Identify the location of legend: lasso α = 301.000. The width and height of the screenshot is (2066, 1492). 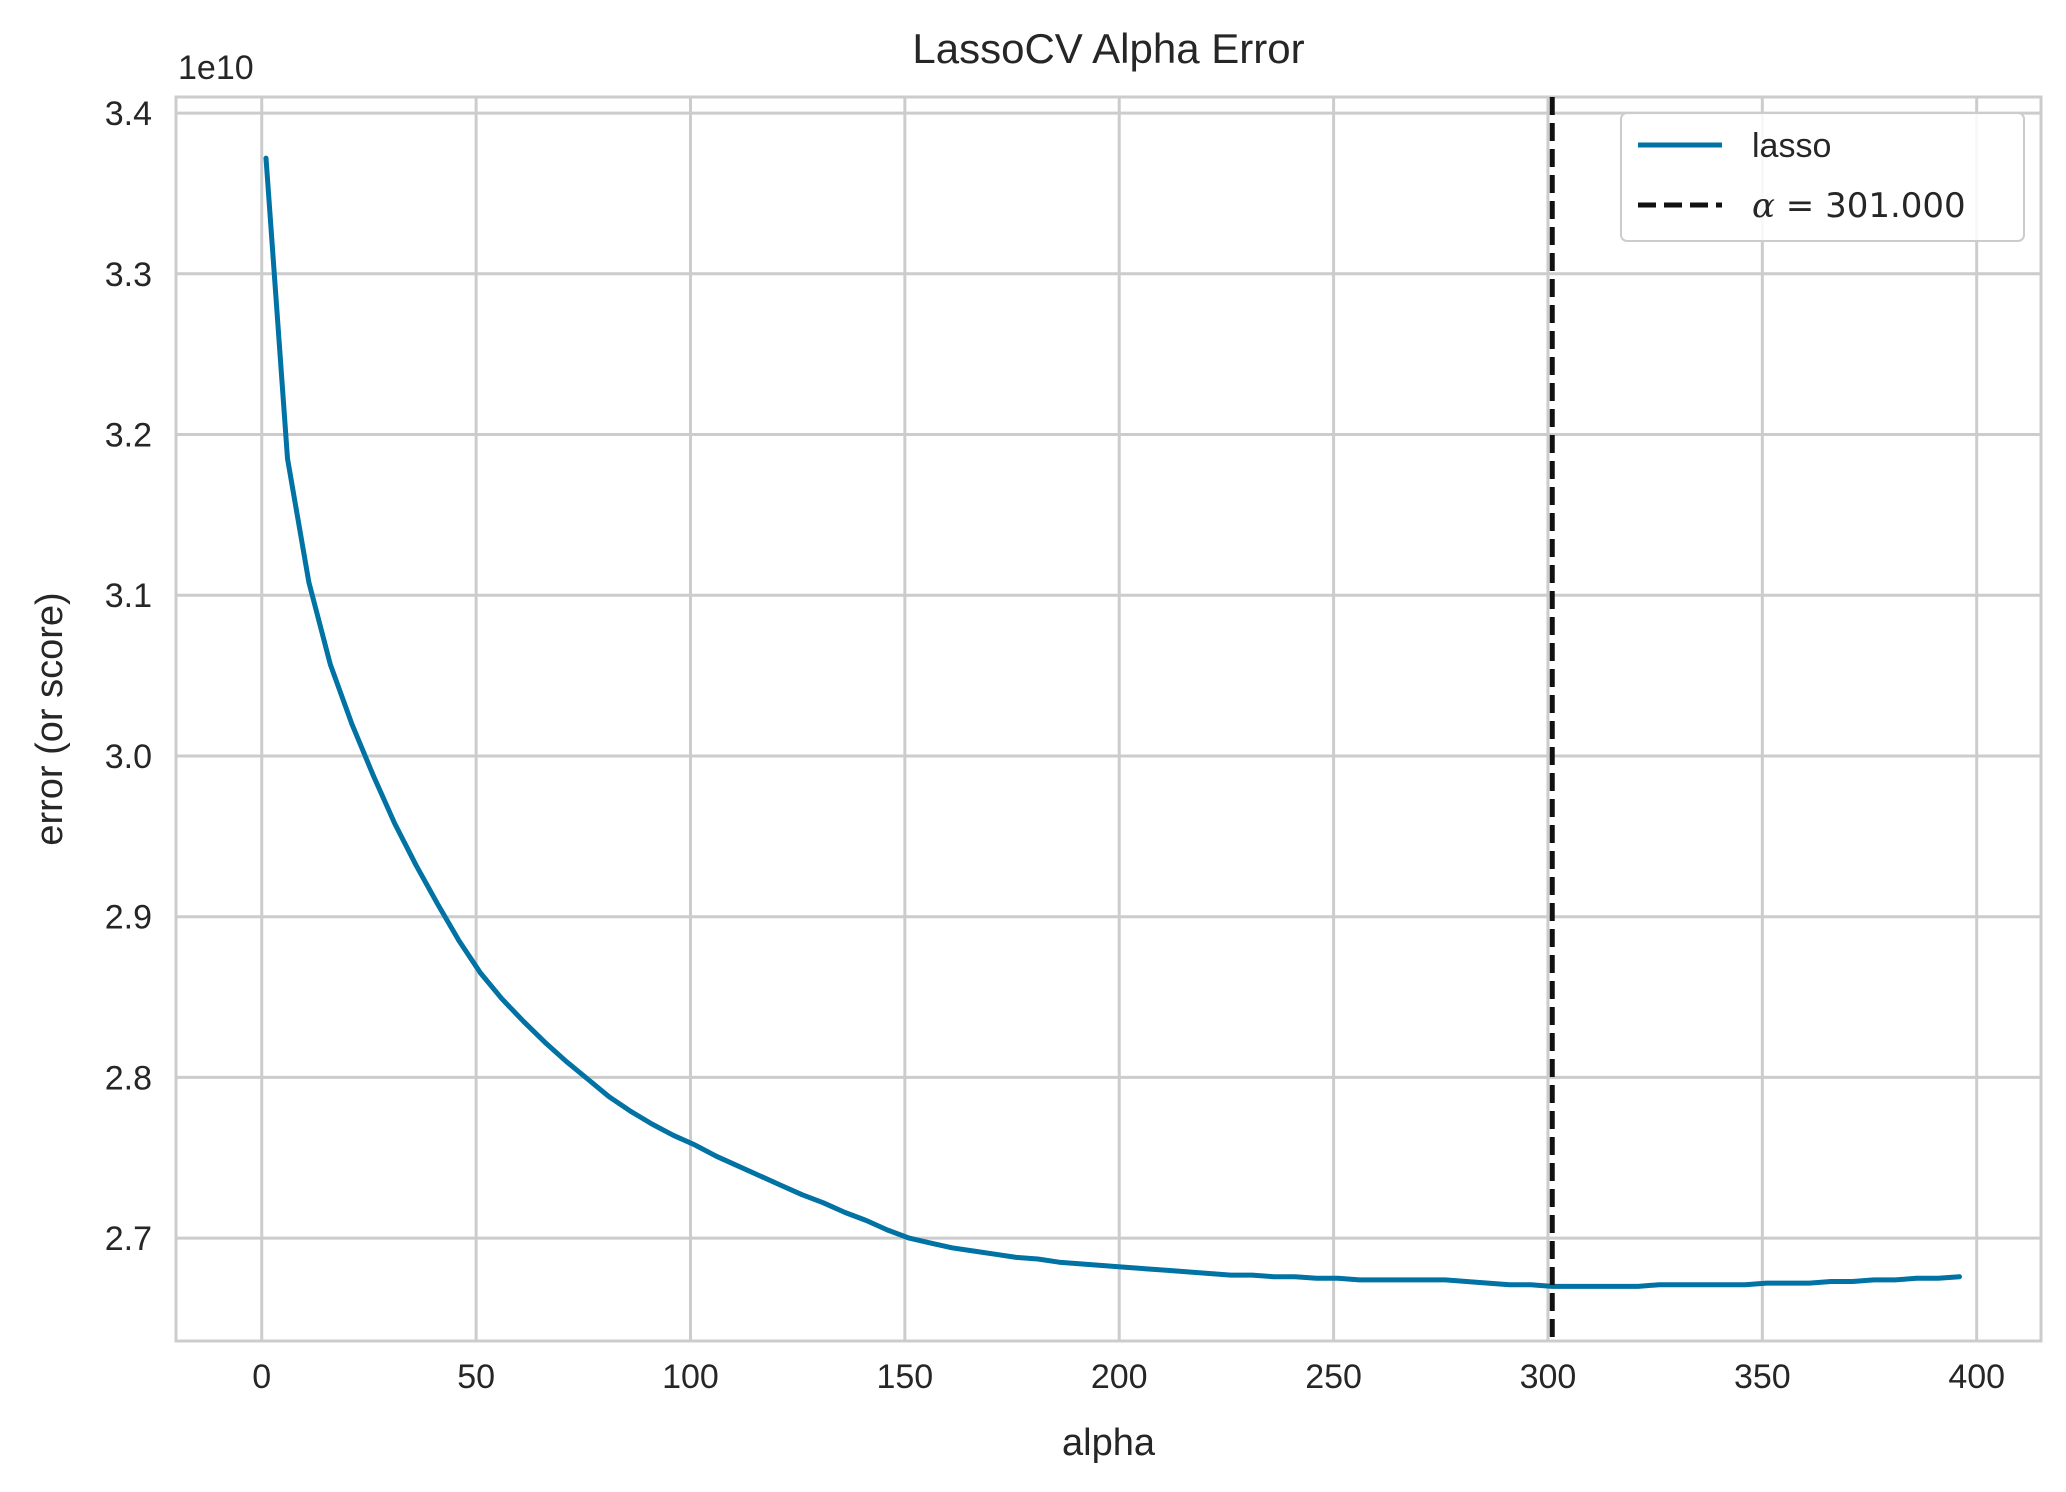
(1822, 177).